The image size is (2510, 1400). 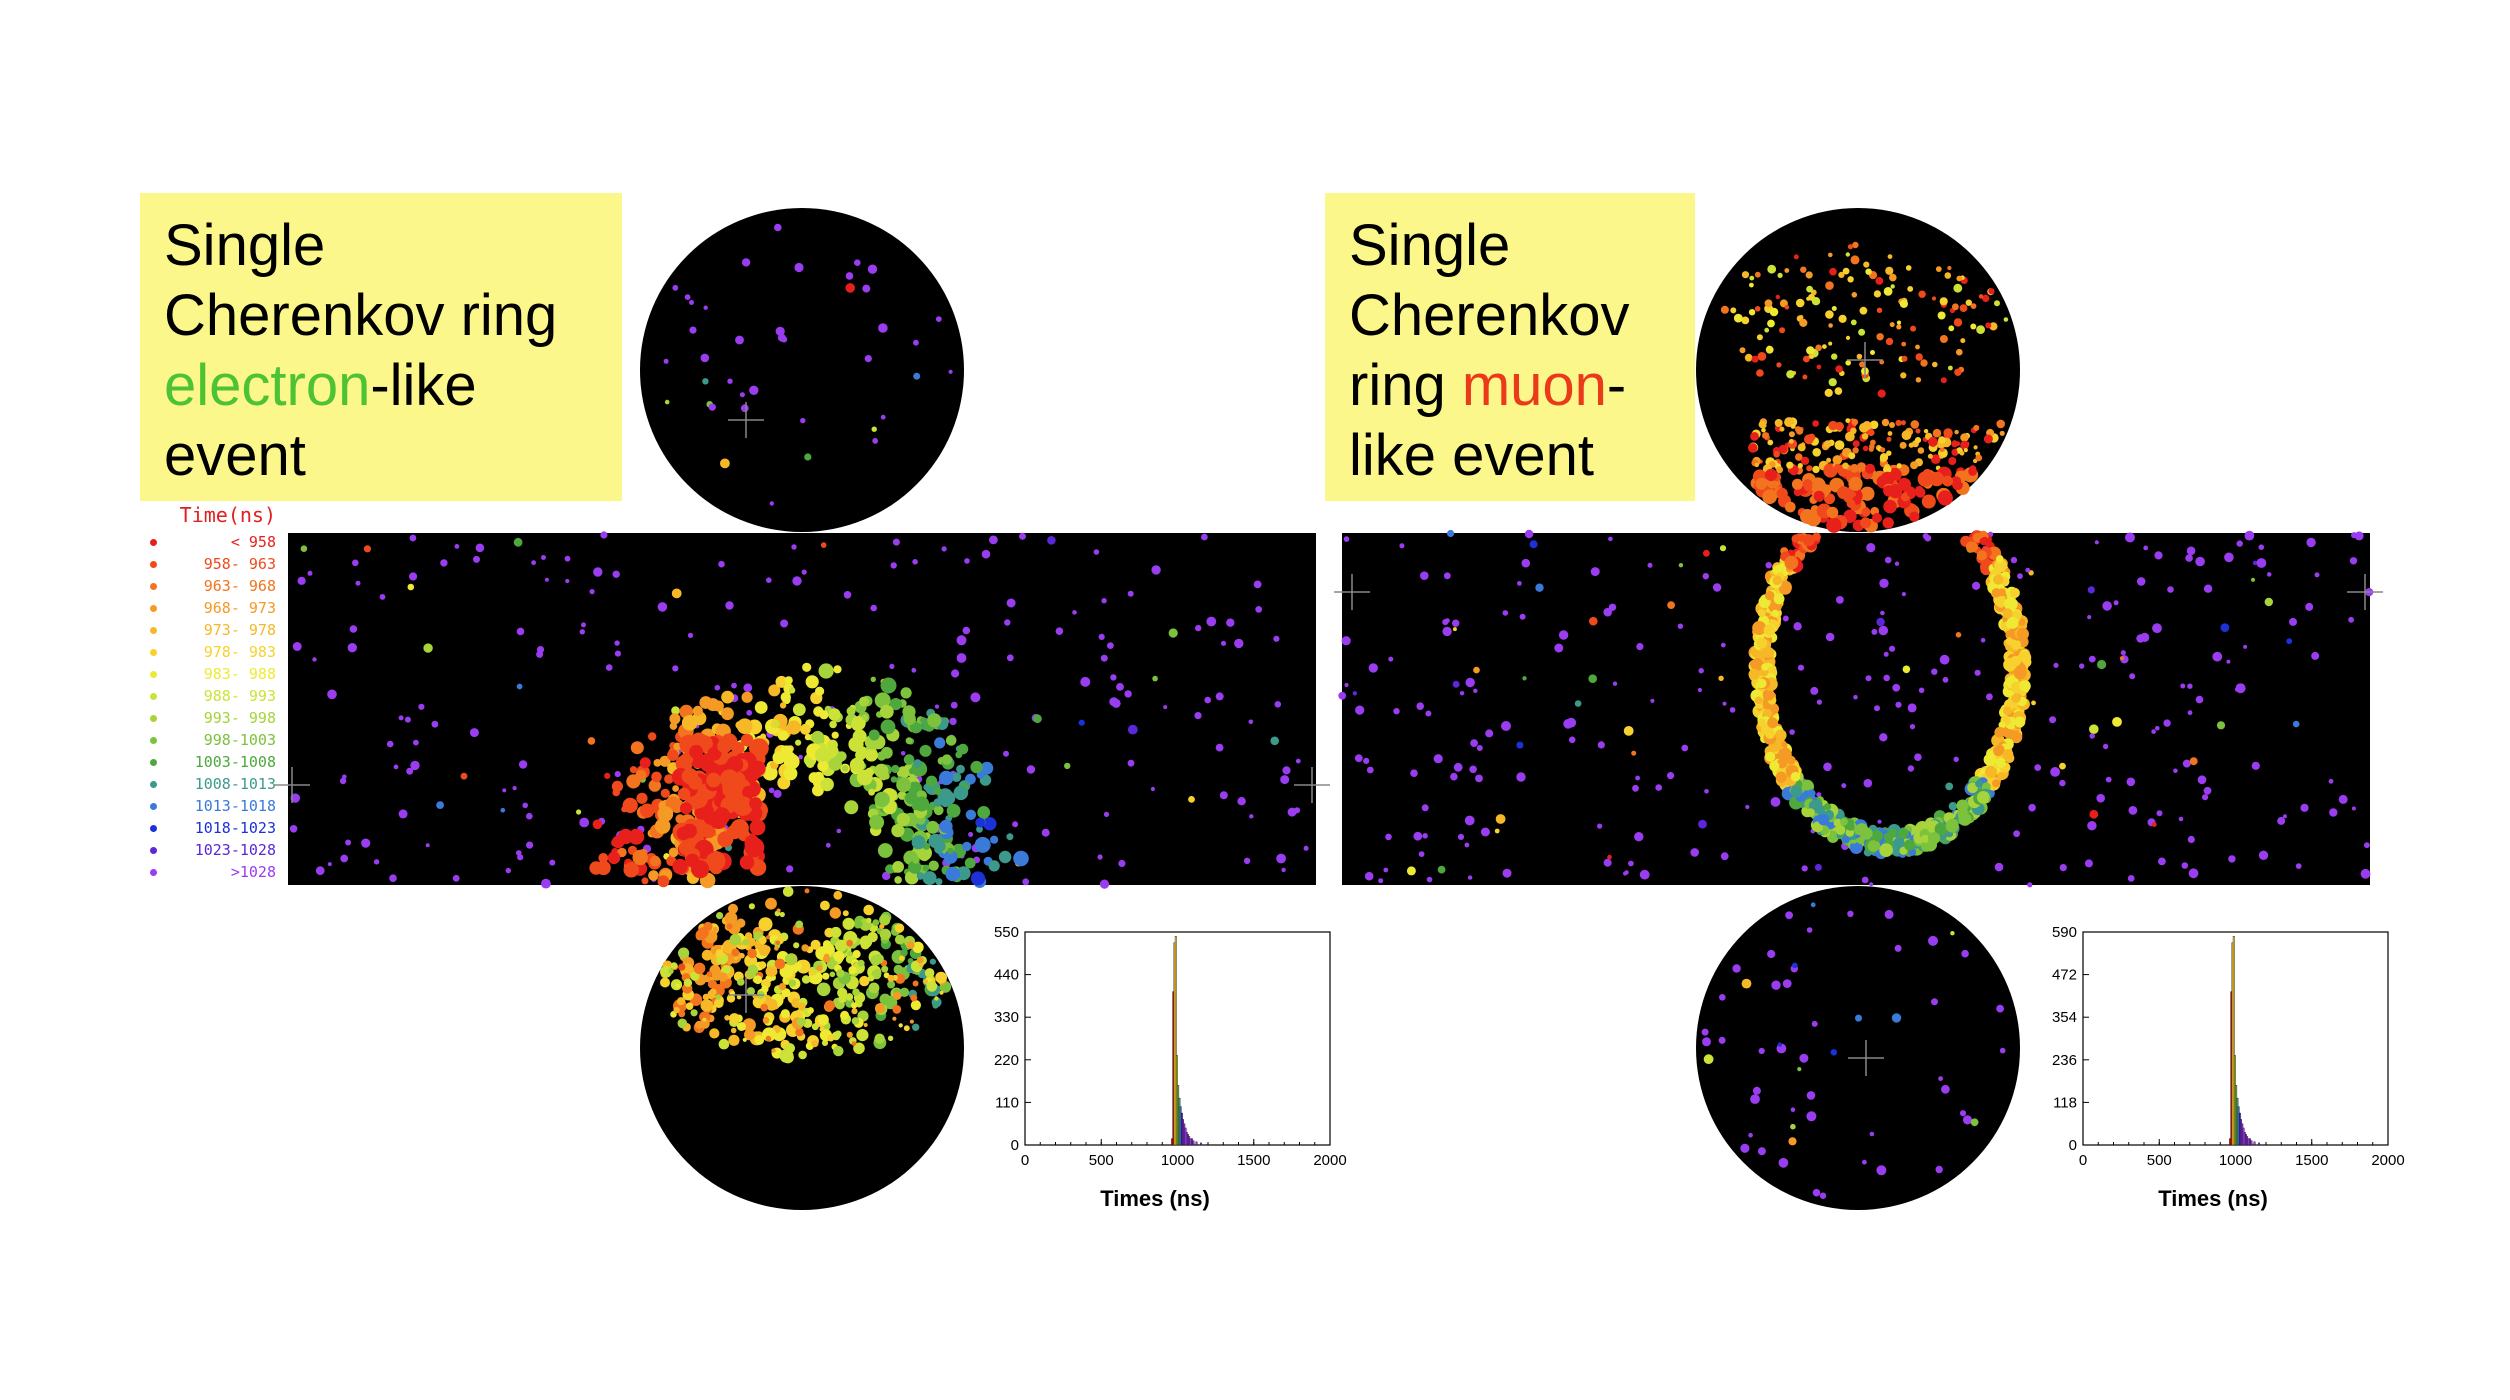 What do you see at coordinates (2213, 1198) in the screenshot?
I see `right-x-axis-label: Times (ns)` at bounding box center [2213, 1198].